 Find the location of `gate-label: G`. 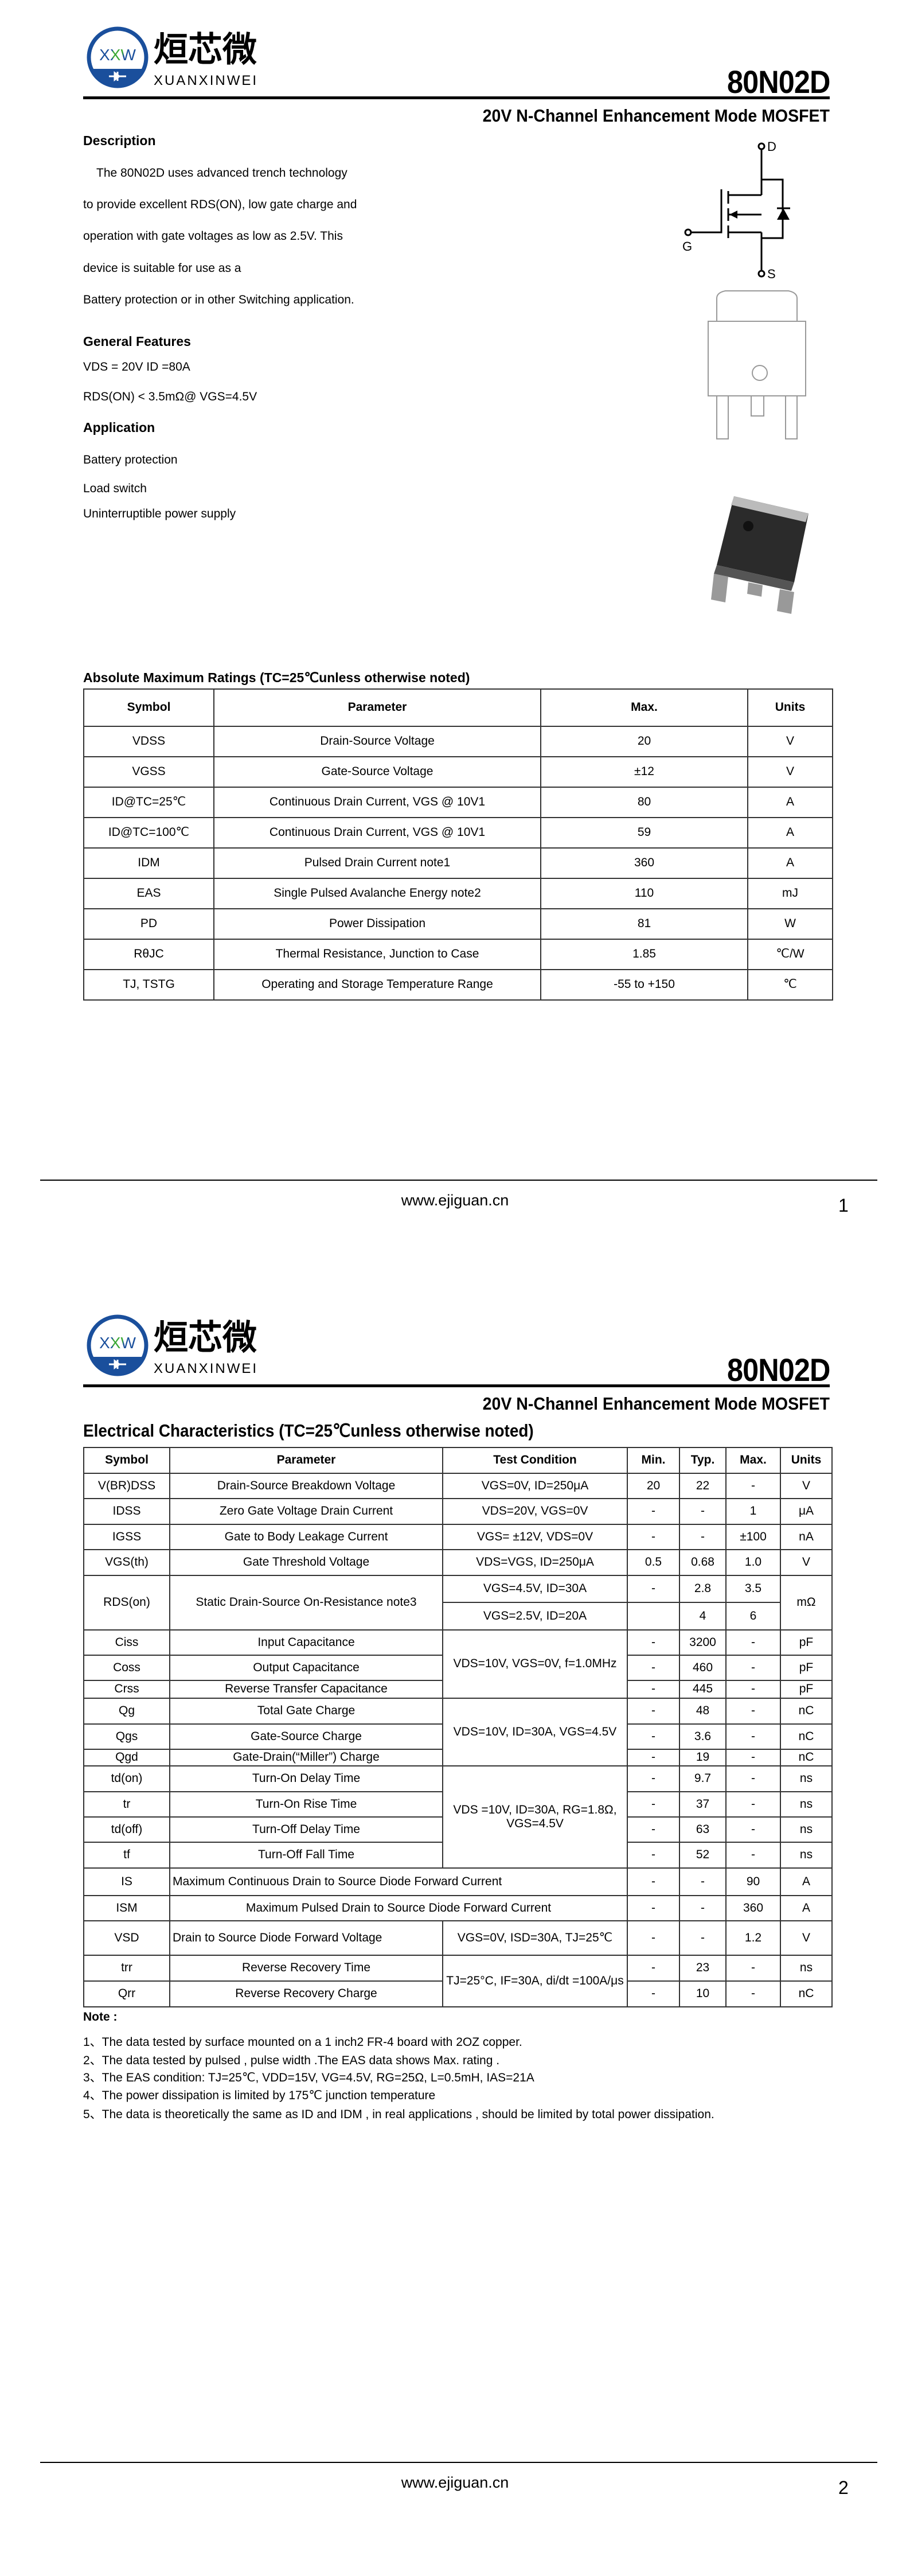

gate-label: G is located at coordinates (687, 246).